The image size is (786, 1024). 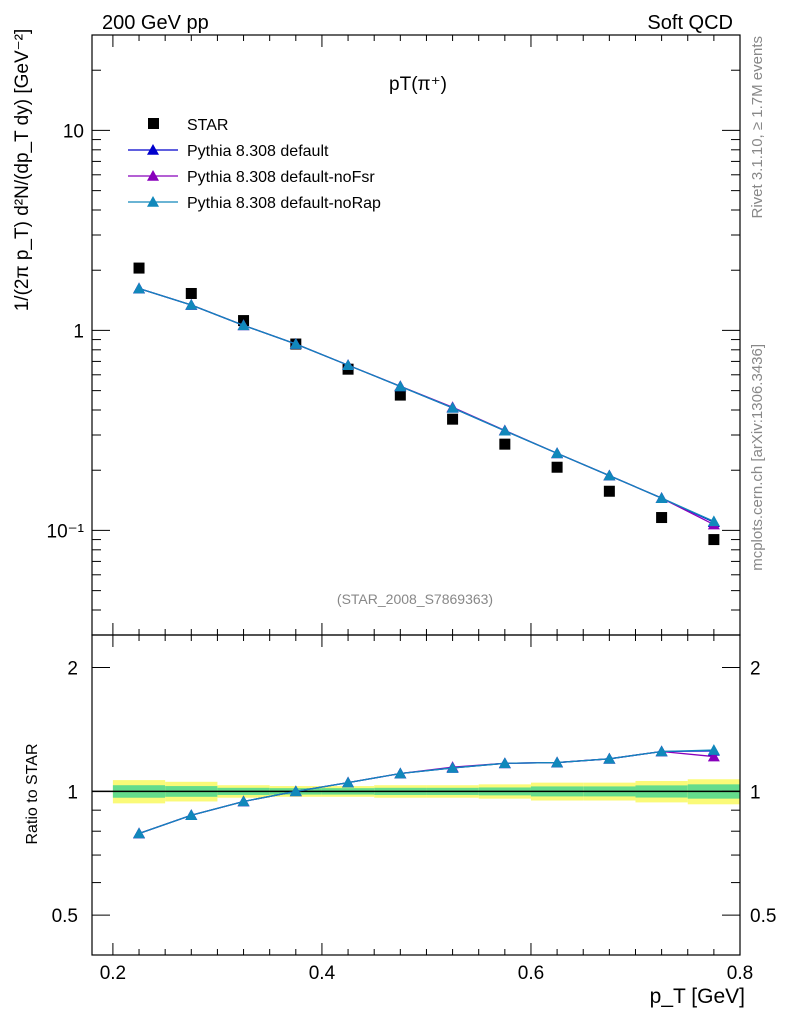 I want to click on header-right: Soft QCD, so click(x=690, y=23).